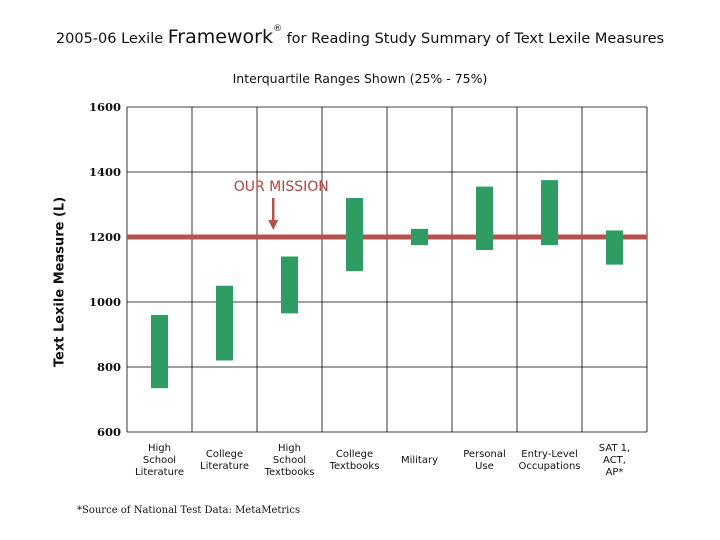  Describe the element at coordinates (354, 460) in the screenshot. I see `x-category-label: College Textbooks` at that location.